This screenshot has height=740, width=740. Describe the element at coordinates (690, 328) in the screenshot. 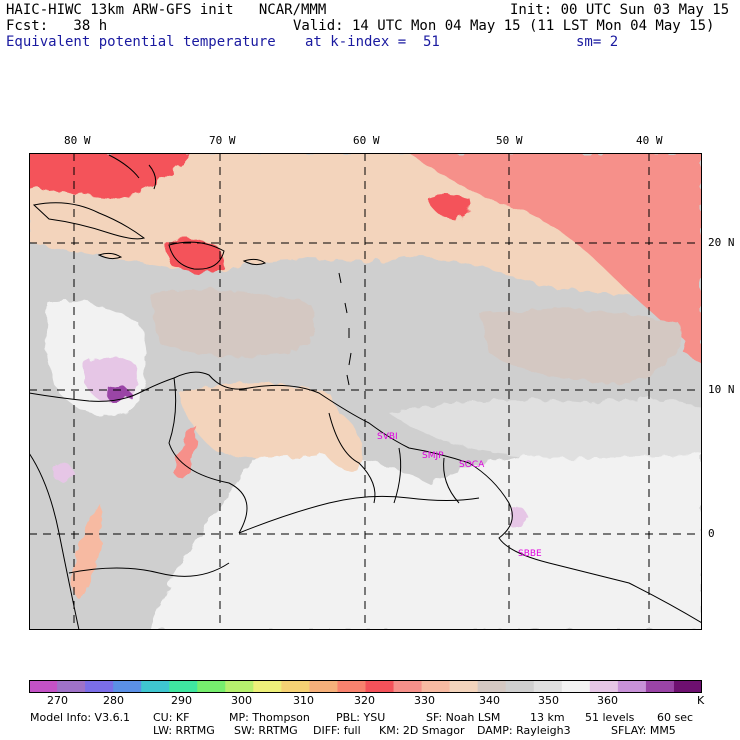

I see `field-salmon-east-edge` at that location.